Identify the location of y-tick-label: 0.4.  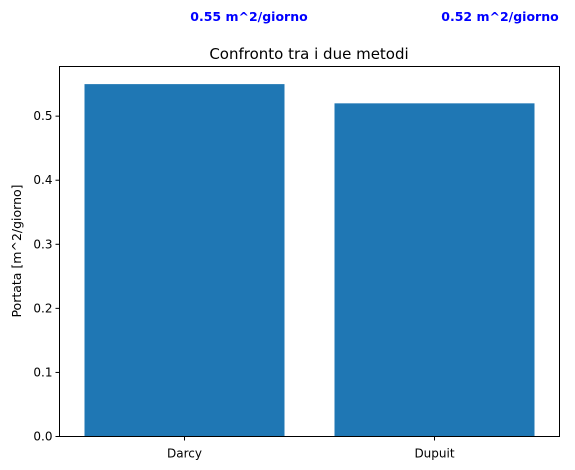
(42, 180).